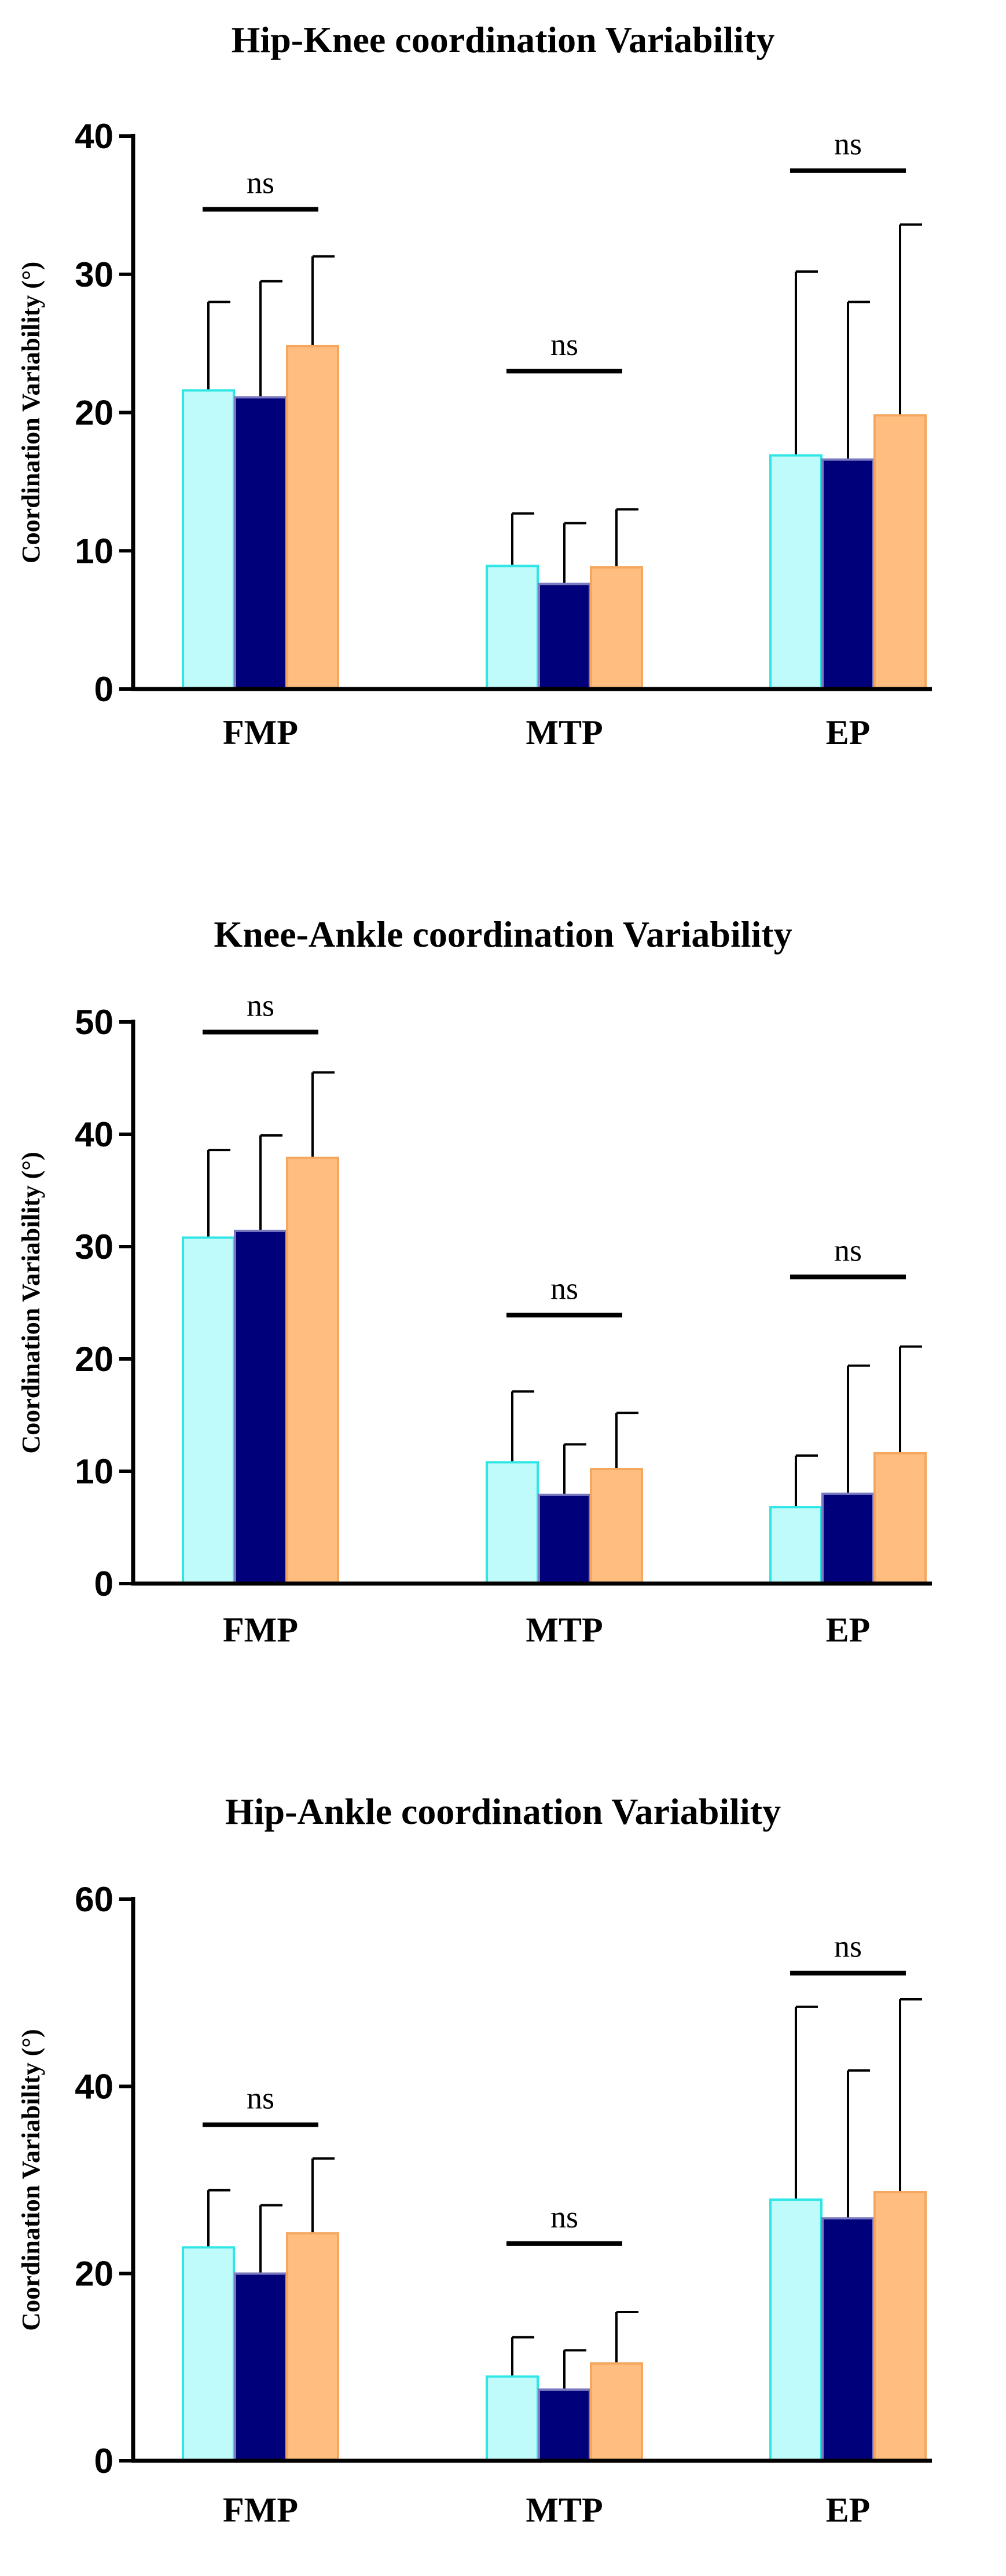  Describe the element at coordinates (94, 1899) in the screenshot. I see `y-tick-label: 60` at that location.